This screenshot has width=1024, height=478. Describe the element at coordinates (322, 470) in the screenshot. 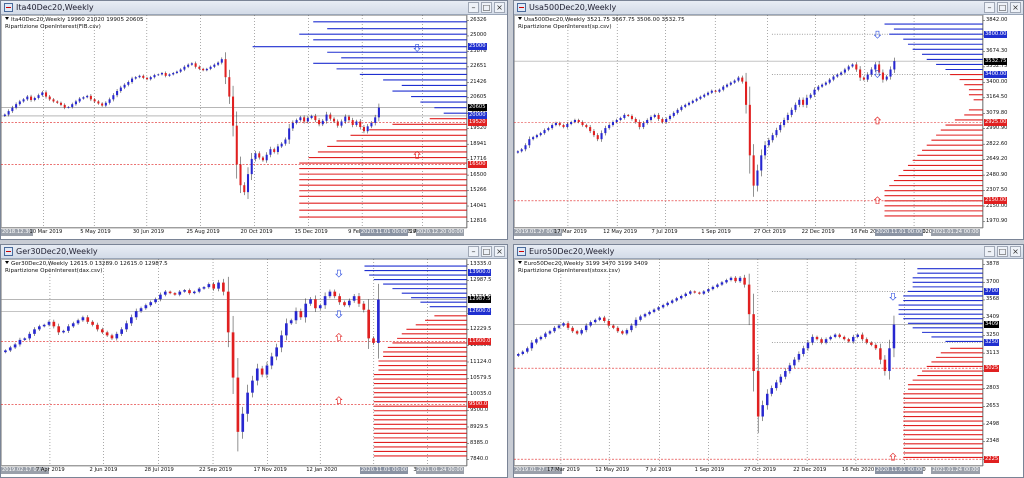

I see `time-axis-label: 12 Jan 2020` at that location.